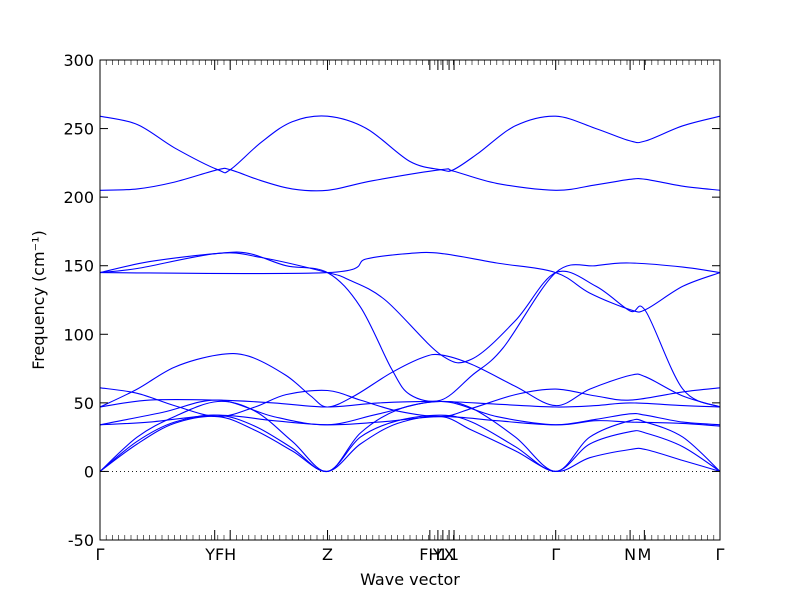  I want to click on x-tick-label: M, so click(644, 554).